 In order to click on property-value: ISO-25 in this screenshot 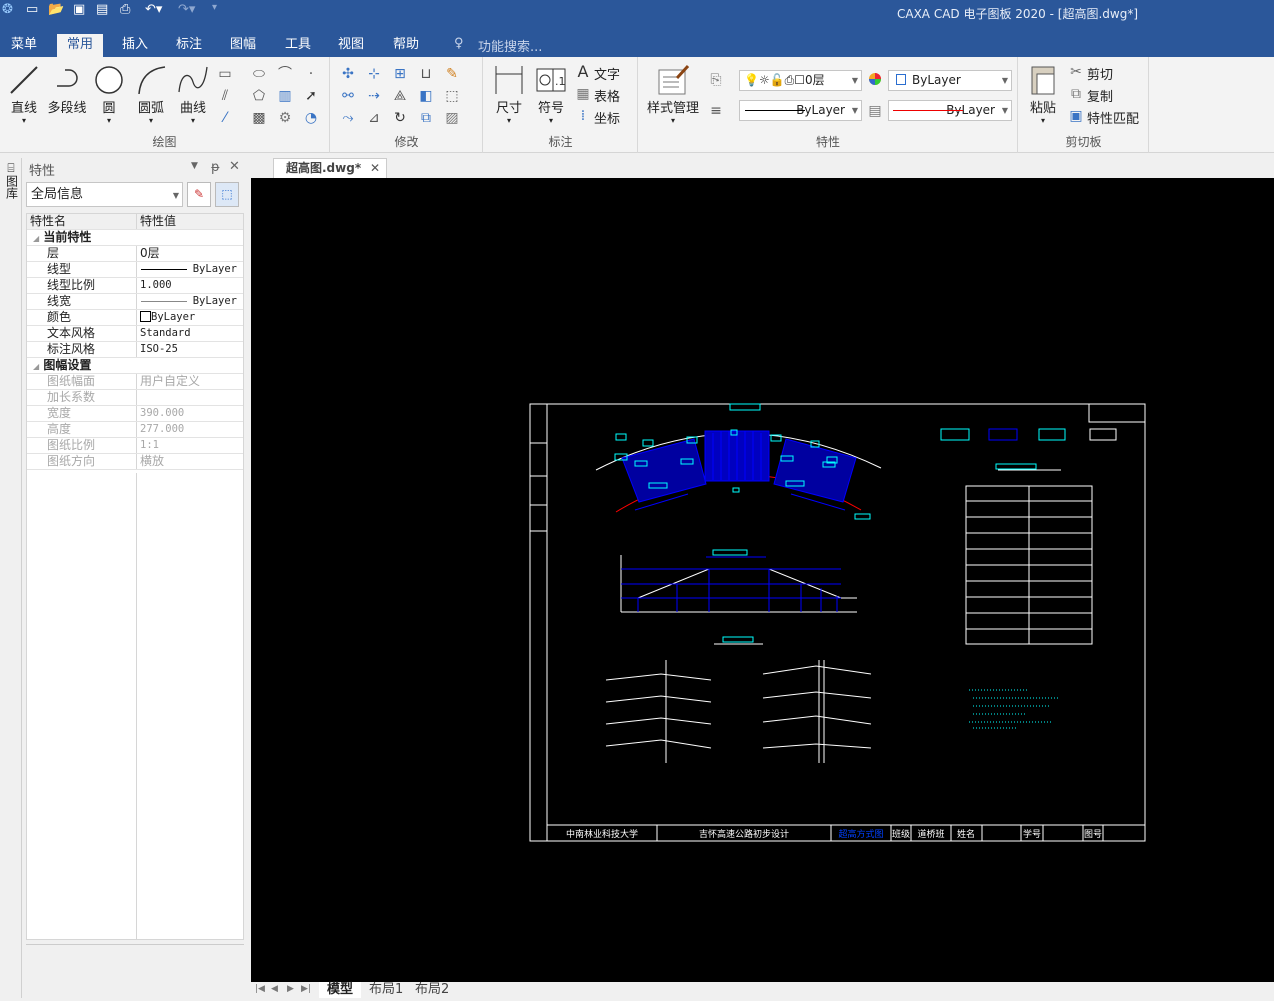, I will do `click(159, 349)`.